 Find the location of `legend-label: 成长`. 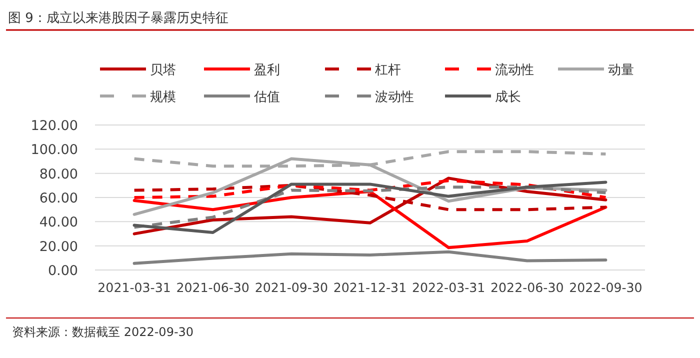

legend-label: 成长 is located at coordinates (508, 97).